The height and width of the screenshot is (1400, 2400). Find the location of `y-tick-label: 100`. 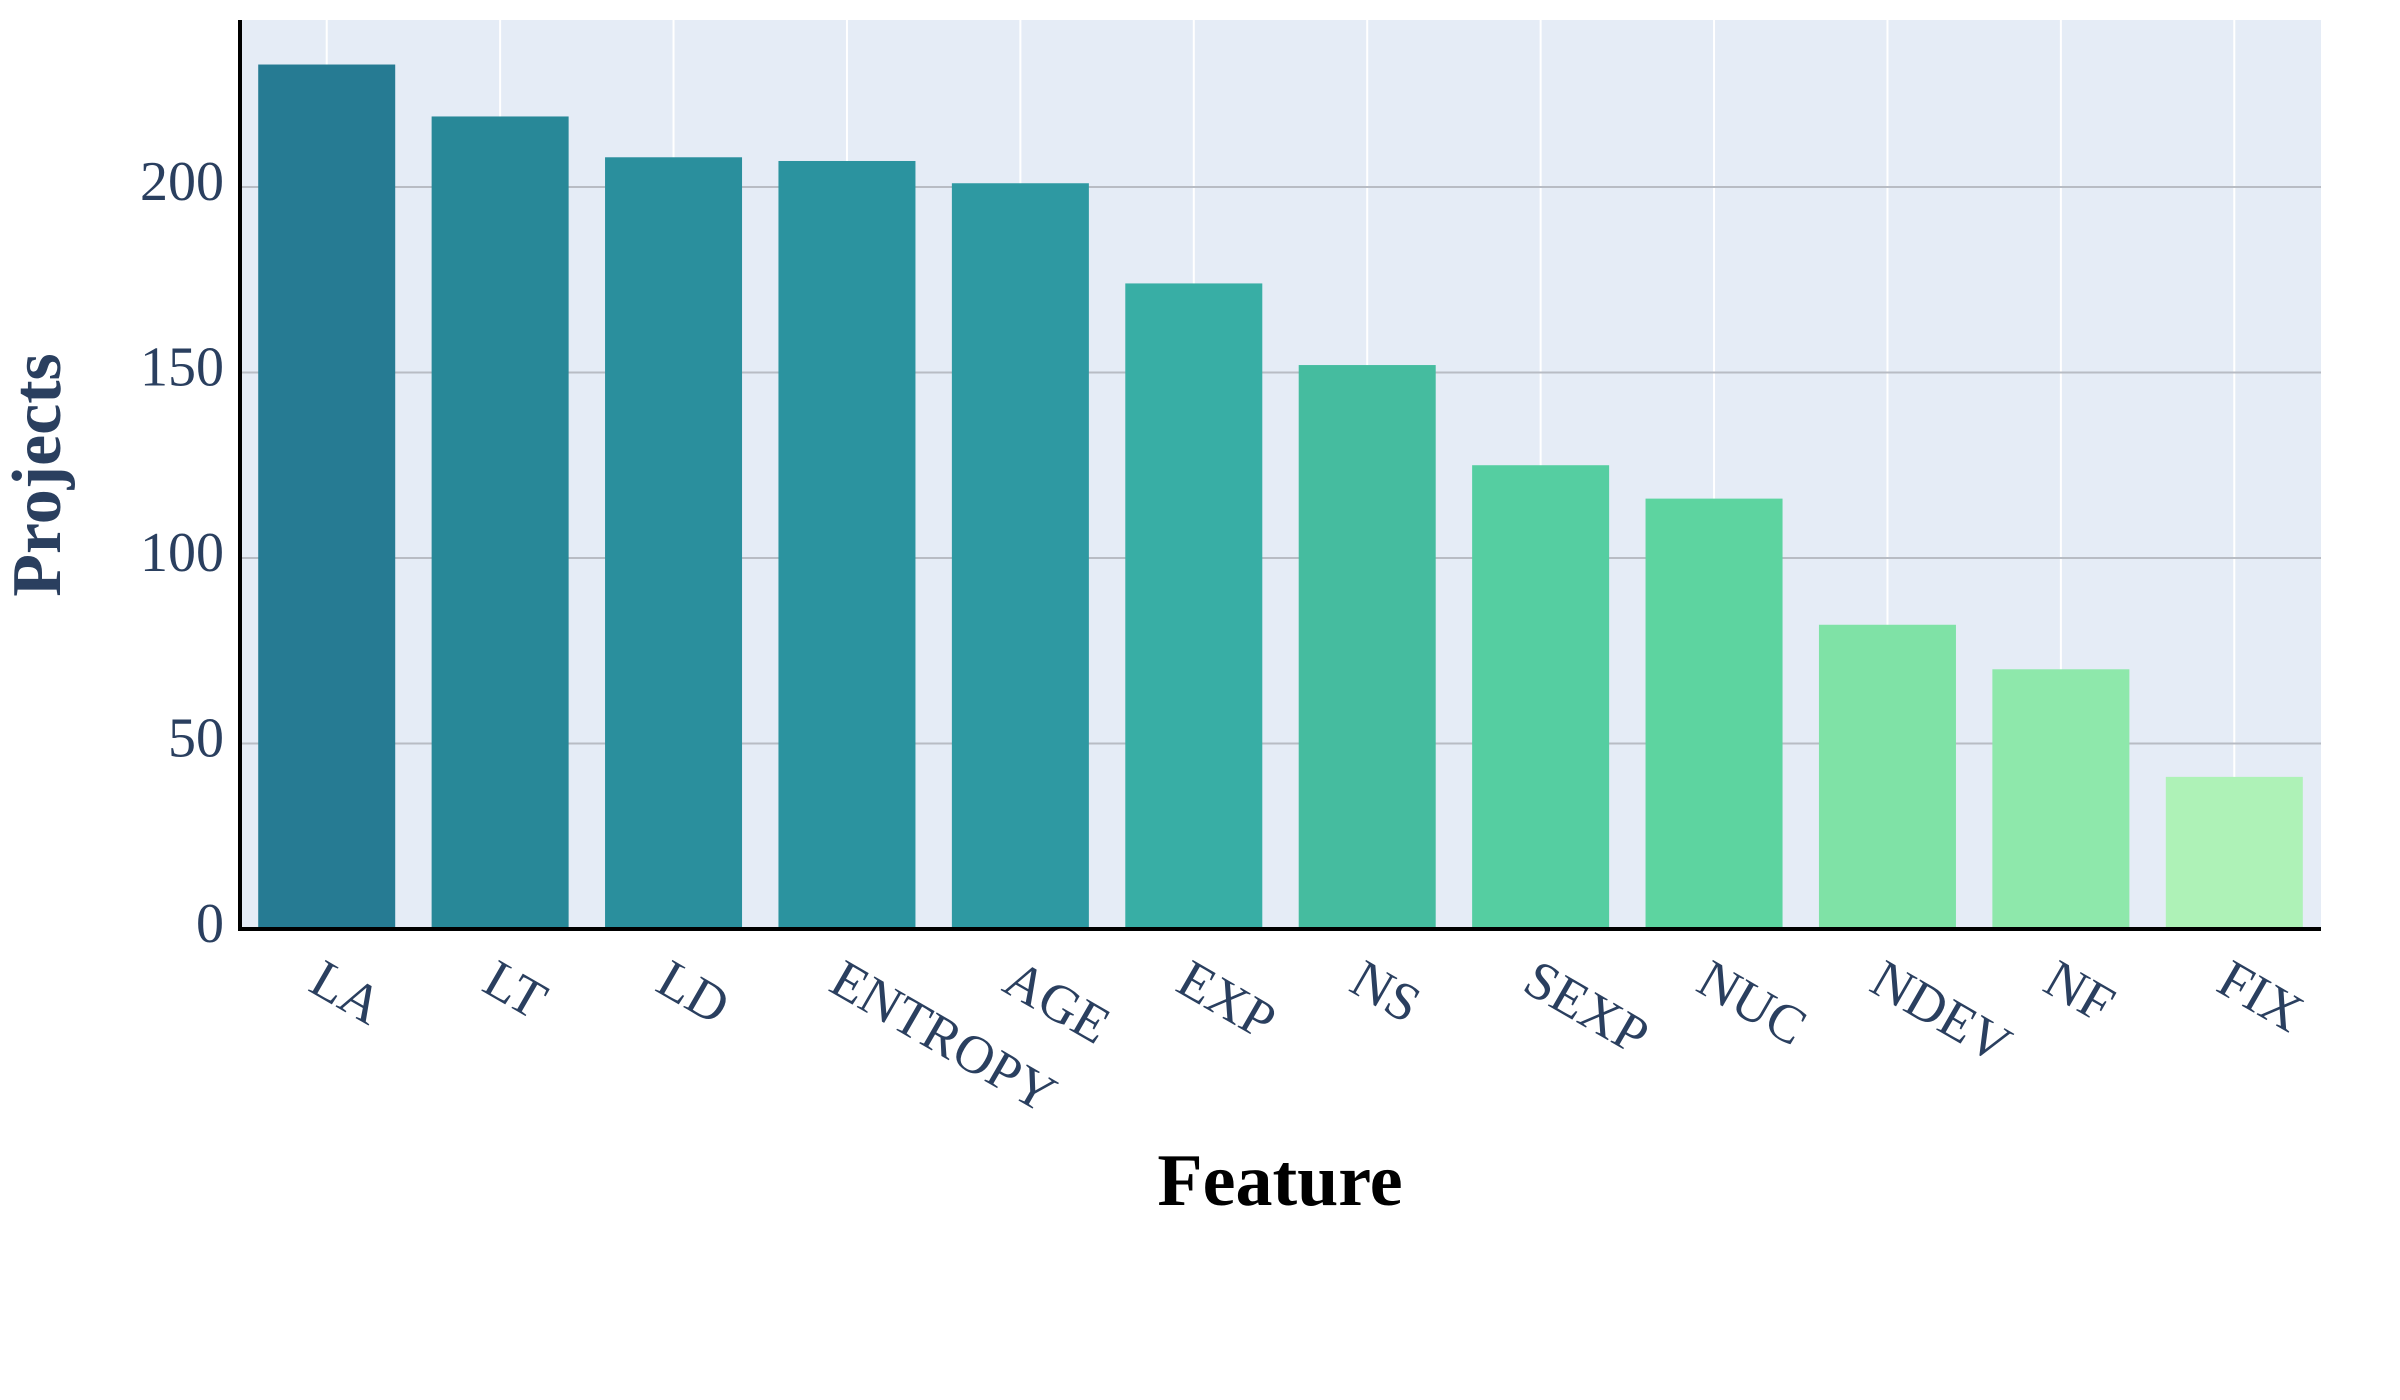

y-tick-label: 100 is located at coordinates (182, 553).